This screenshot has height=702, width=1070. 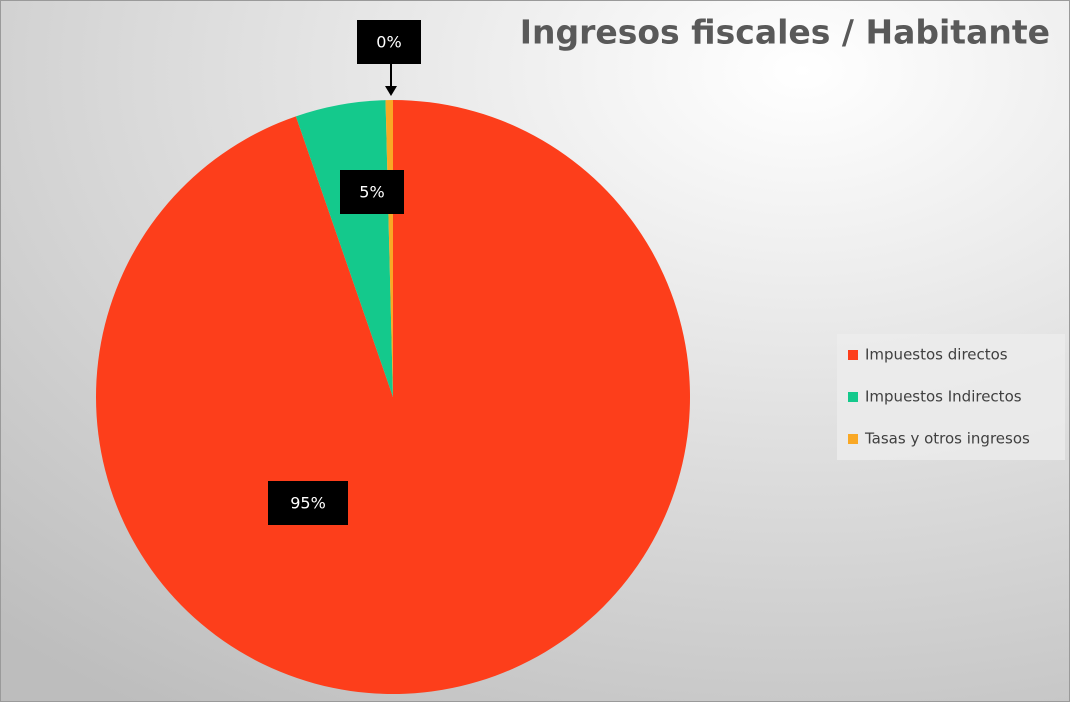 I want to click on label-arrow-head, so click(x=391, y=91).